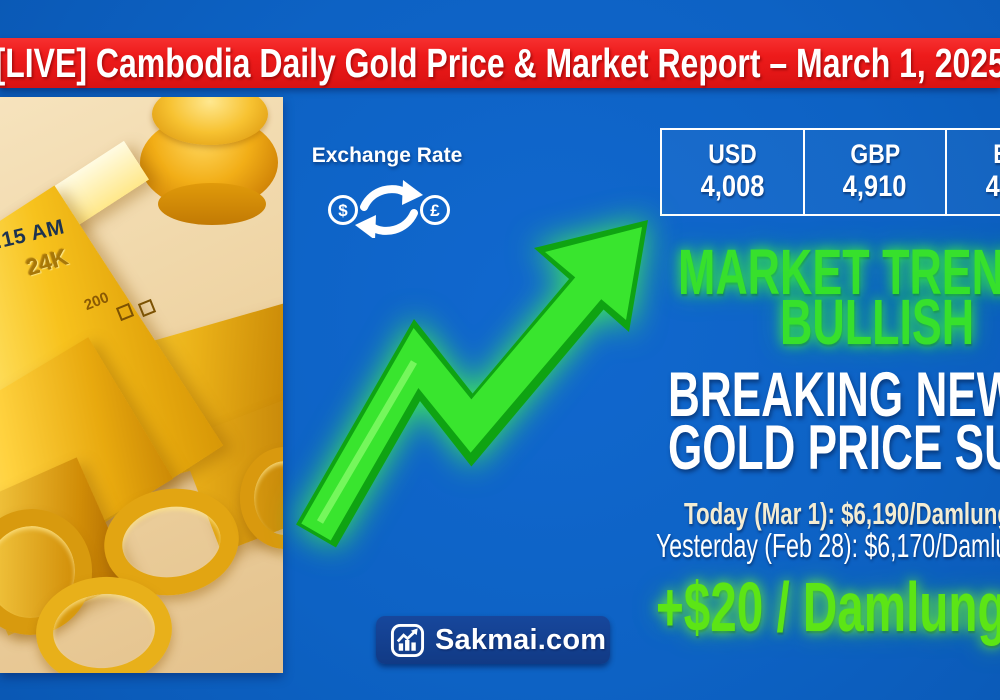 The image size is (1000, 700). What do you see at coordinates (147, 308) in the screenshot?
I see `bar-hallmark` at bounding box center [147, 308].